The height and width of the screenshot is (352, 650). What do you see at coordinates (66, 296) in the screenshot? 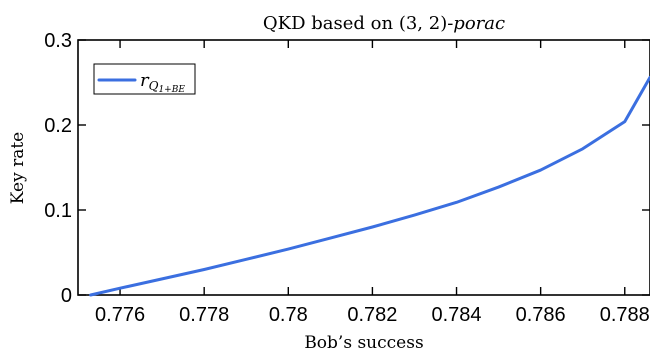
I see `y-tick-label: 0` at bounding box center [66, 296].